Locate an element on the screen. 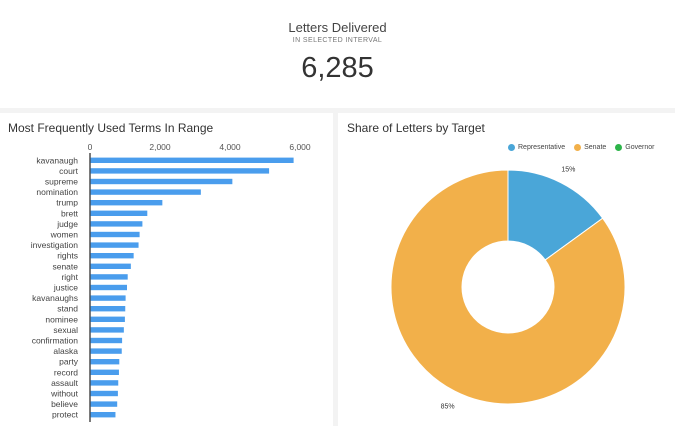  term-label: supreme is located at coordinates (61, 182).